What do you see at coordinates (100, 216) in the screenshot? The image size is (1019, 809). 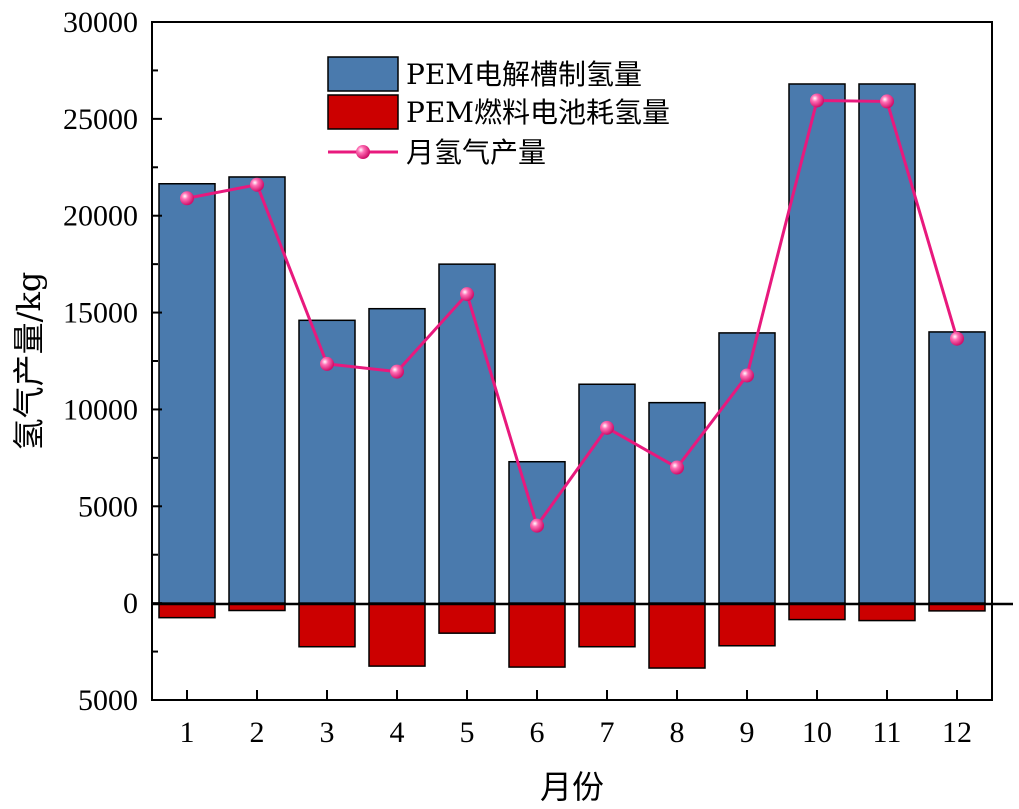 I see `y-tick-label: 20000` at bounding box center [100, 216].